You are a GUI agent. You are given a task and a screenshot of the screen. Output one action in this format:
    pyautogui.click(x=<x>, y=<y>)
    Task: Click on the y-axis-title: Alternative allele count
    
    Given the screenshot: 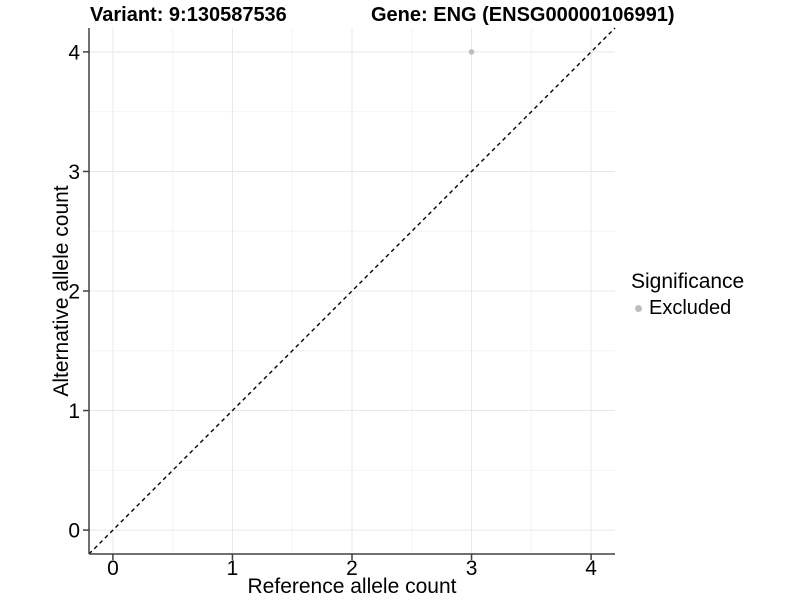 What is the action you would take?
    pyautogui.click(x=61, y=291)
    